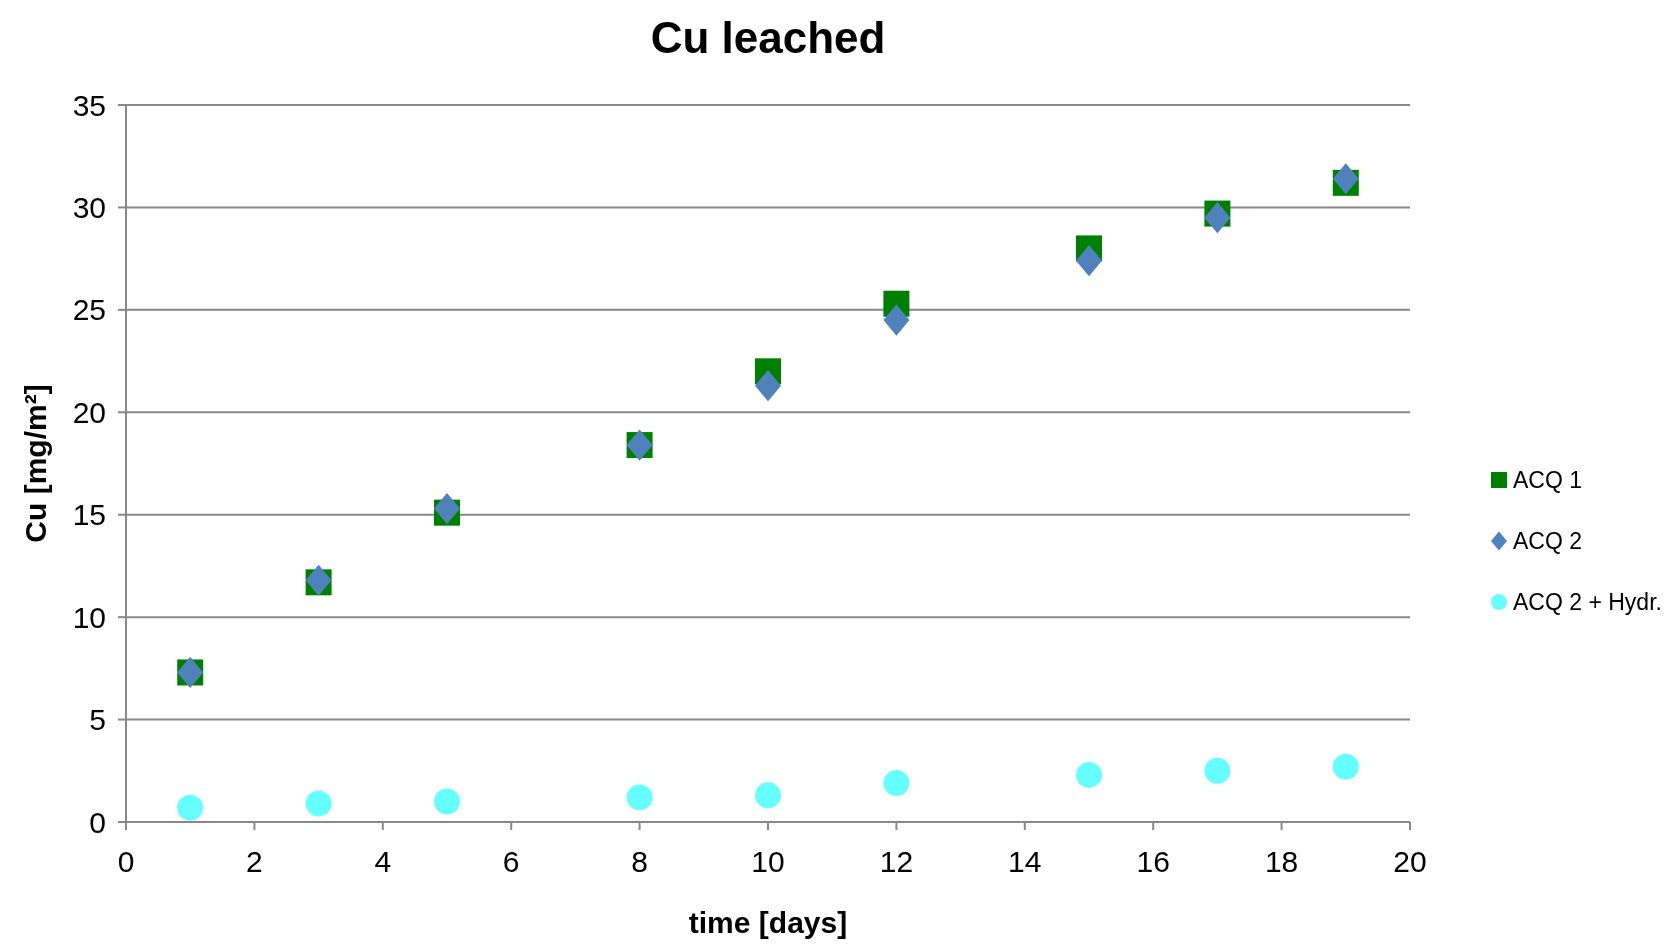 This screenshot has width=1671, height=952. What do you see at coordinates (89, 105) in the screenshot?
I see `y-tick-label: 35` at bounding box center [89, 105].